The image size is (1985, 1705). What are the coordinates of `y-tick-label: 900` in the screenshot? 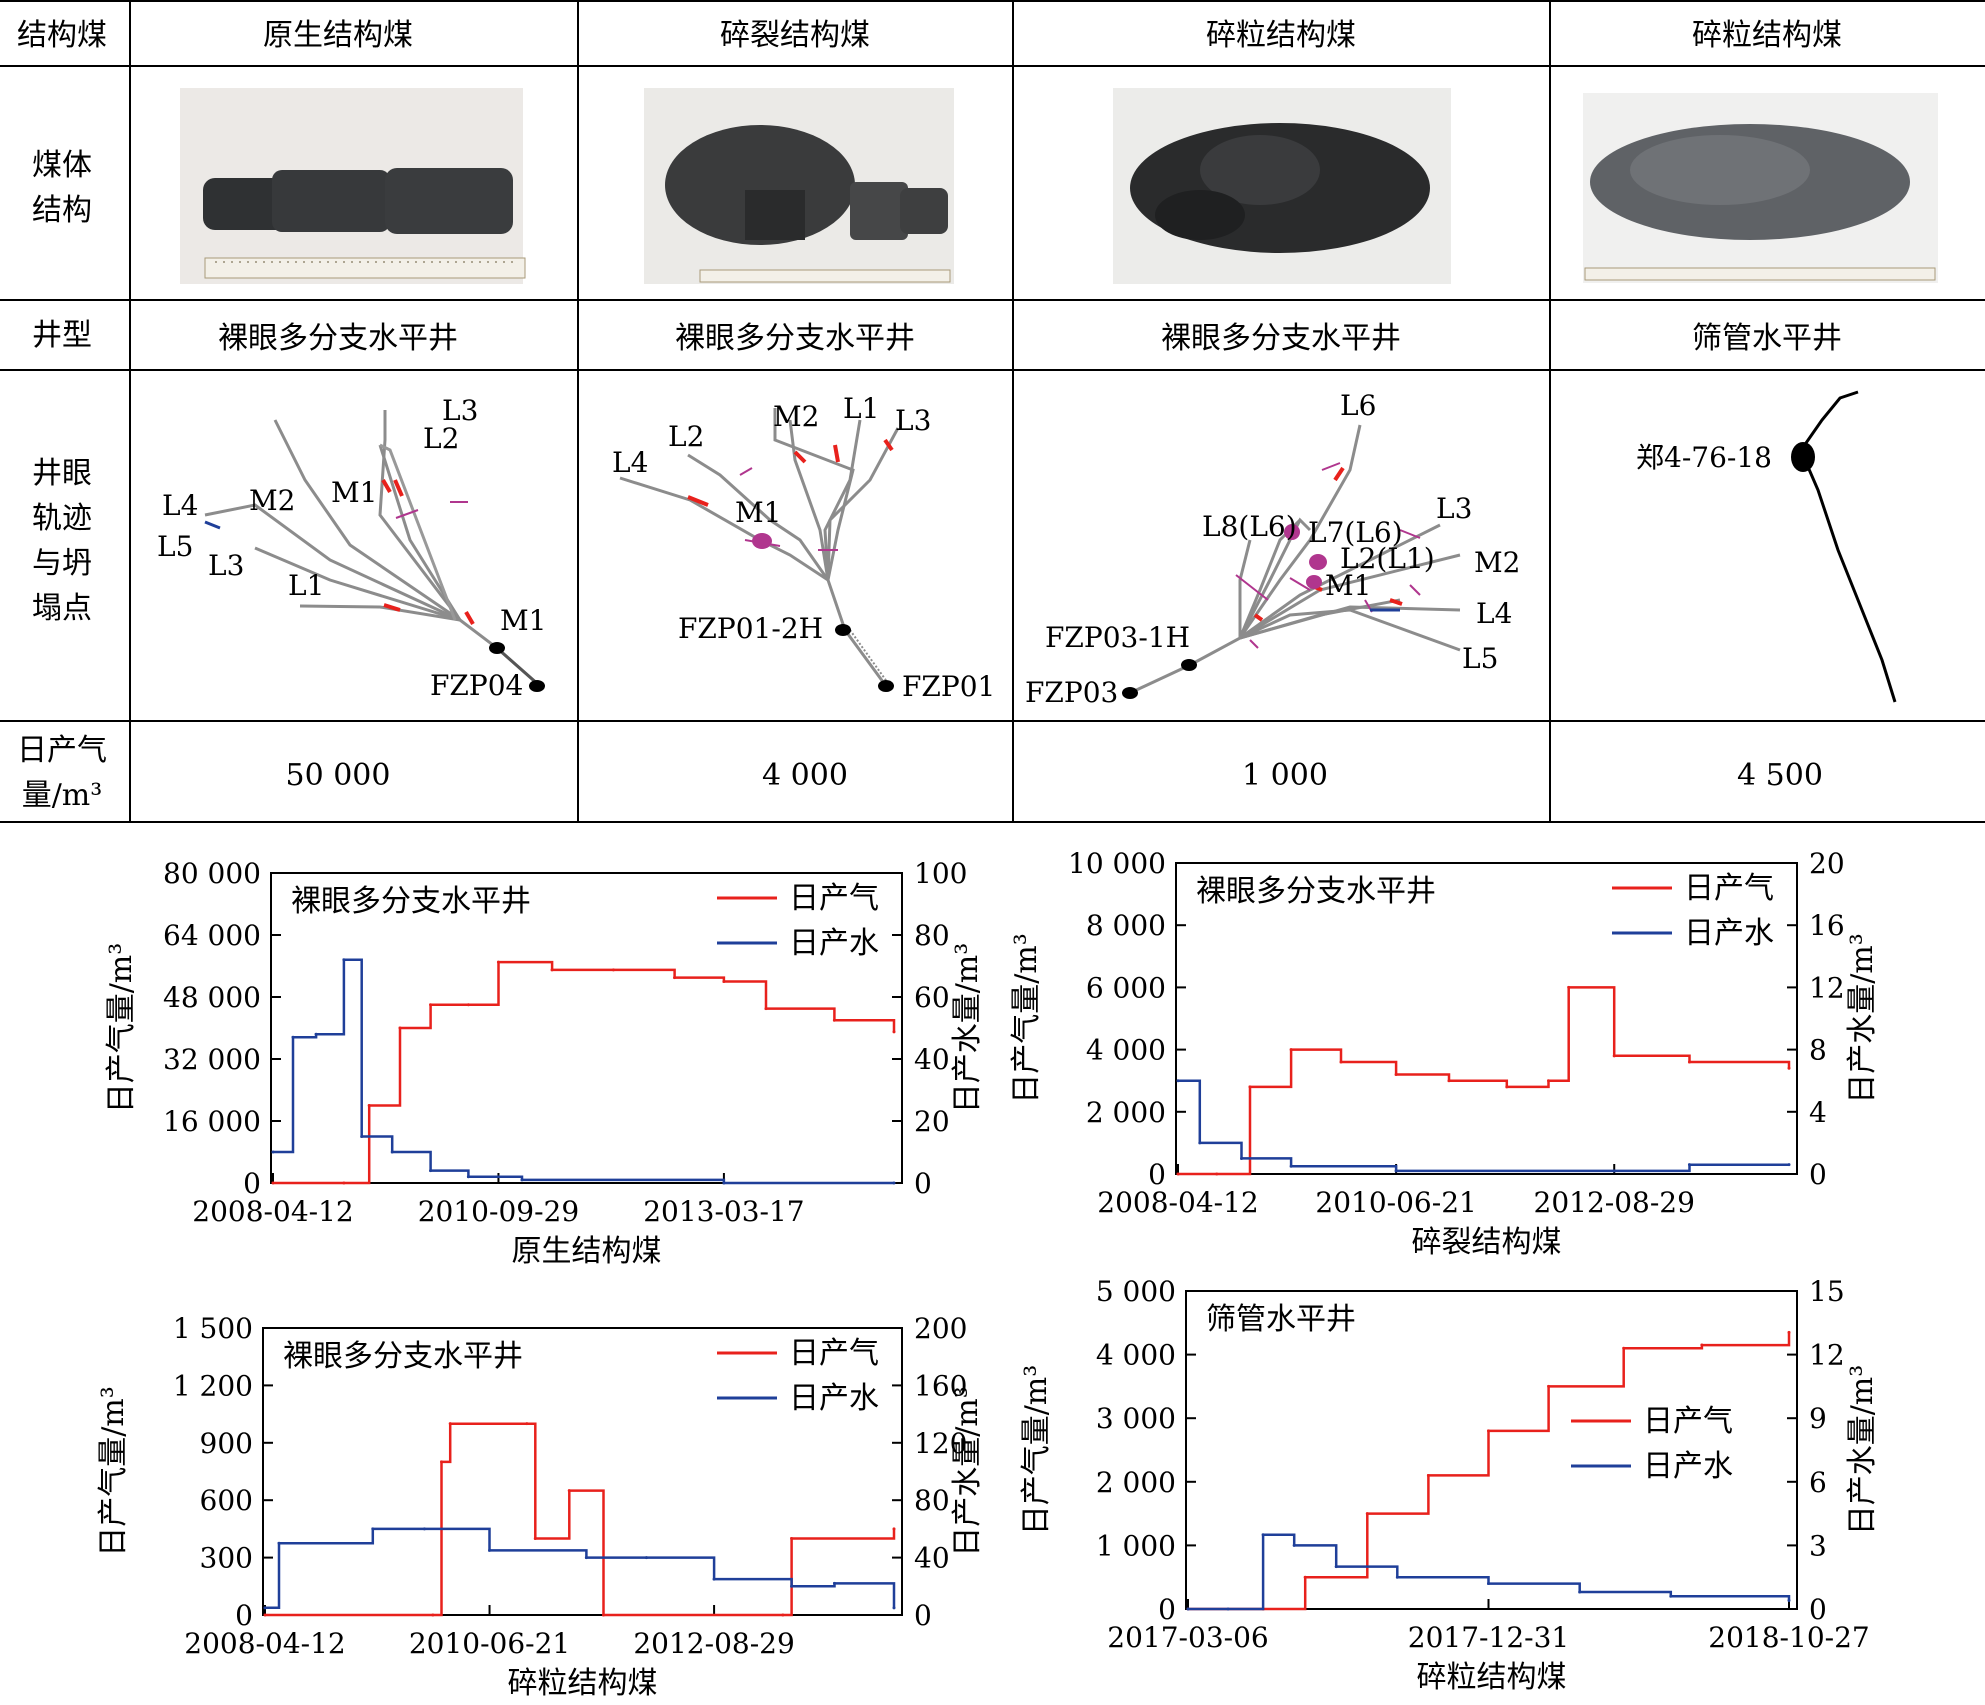 It's located at (226, 1443).